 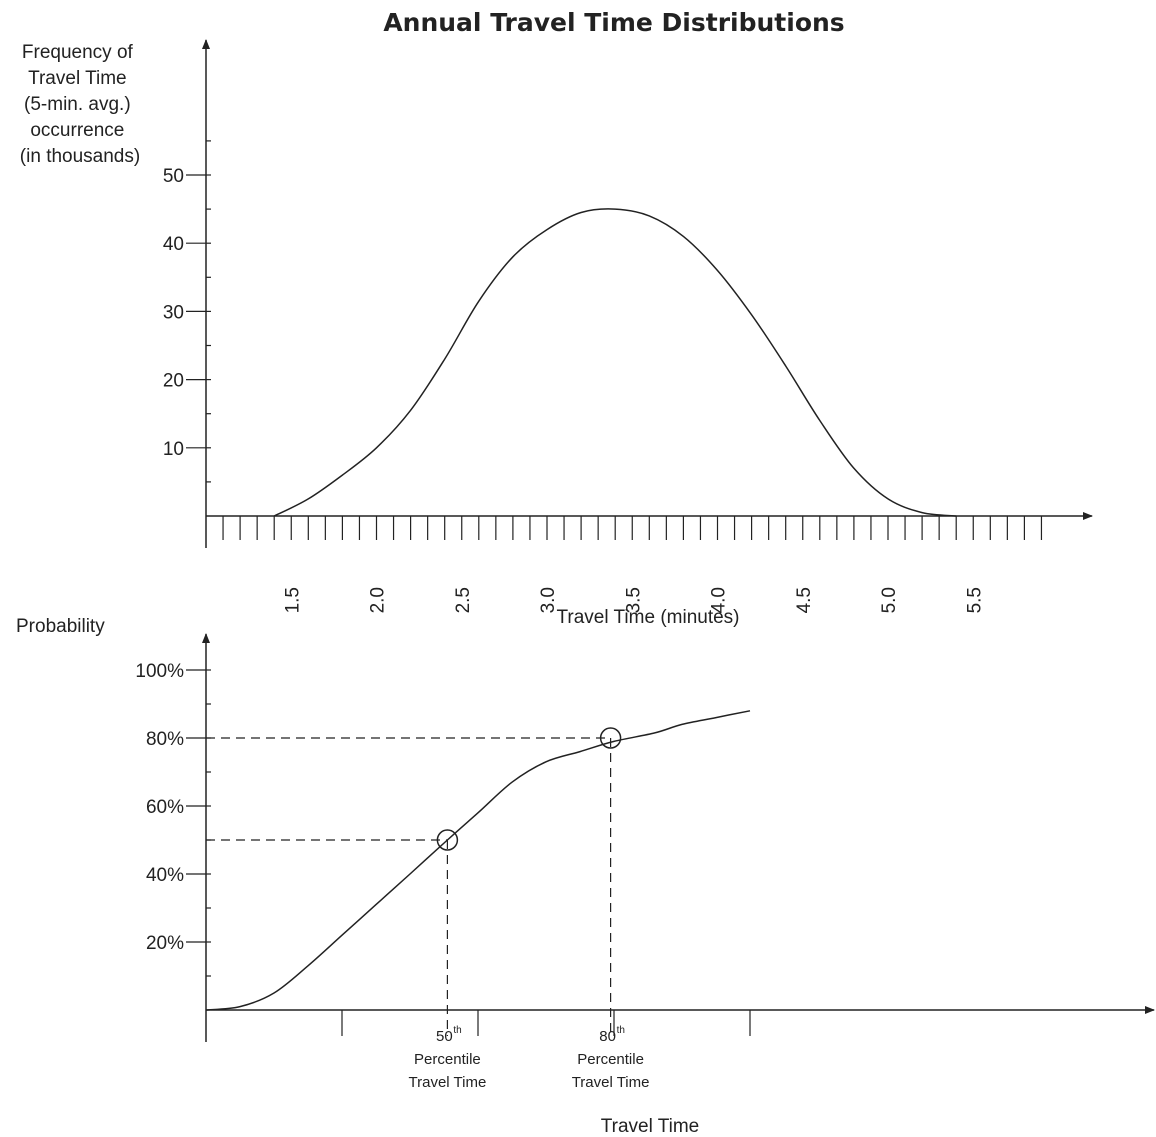 What do you see at coordinates (546, 1023) in the screenshot?
I see `bottom-x-ticks` at bounding box center [546, 1023].